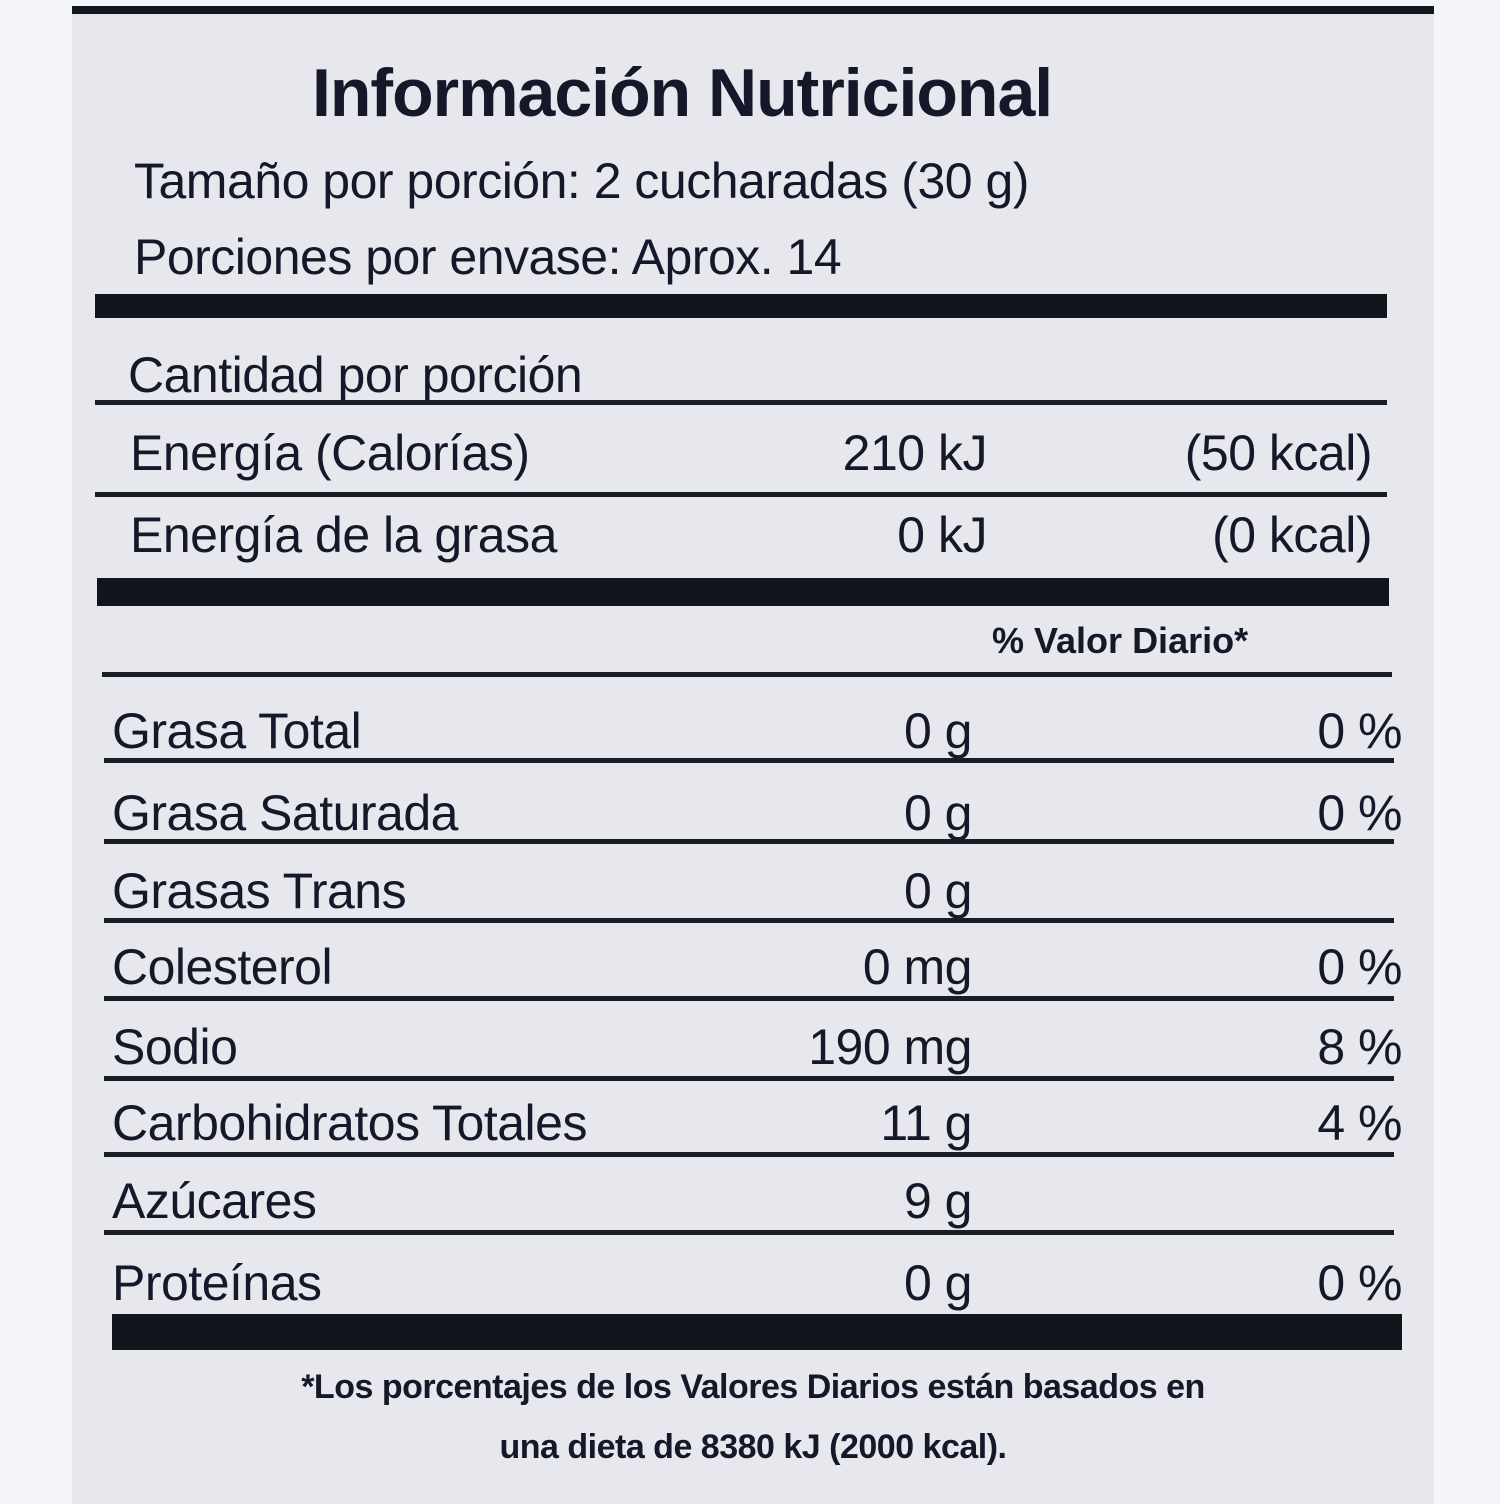  I want to click on nutrient-name: Proteínas, so click(217, 1283).